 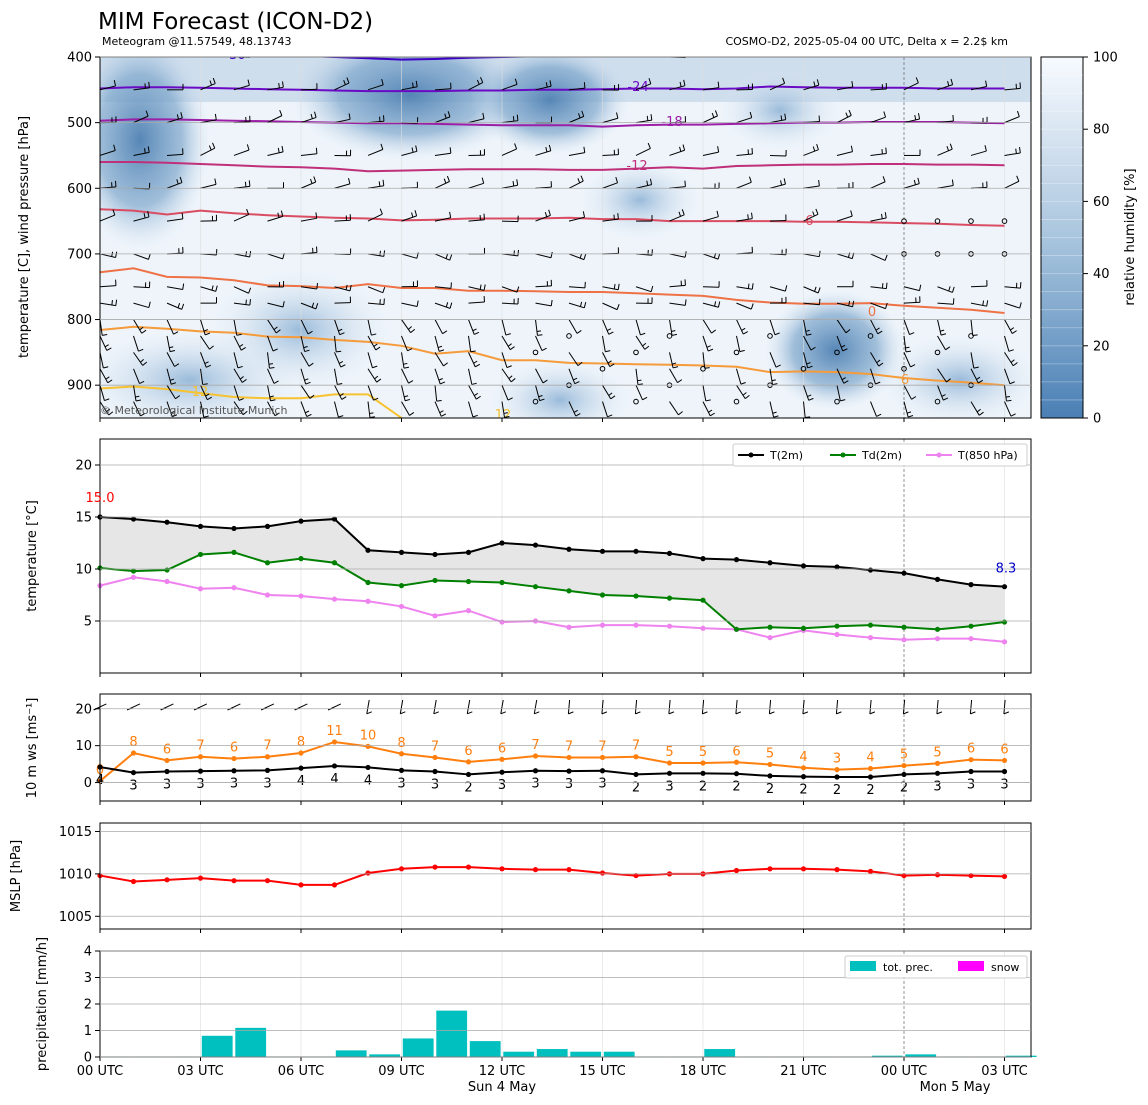 I want to click on wind-value-label: 3, so click(x=502, y=785).